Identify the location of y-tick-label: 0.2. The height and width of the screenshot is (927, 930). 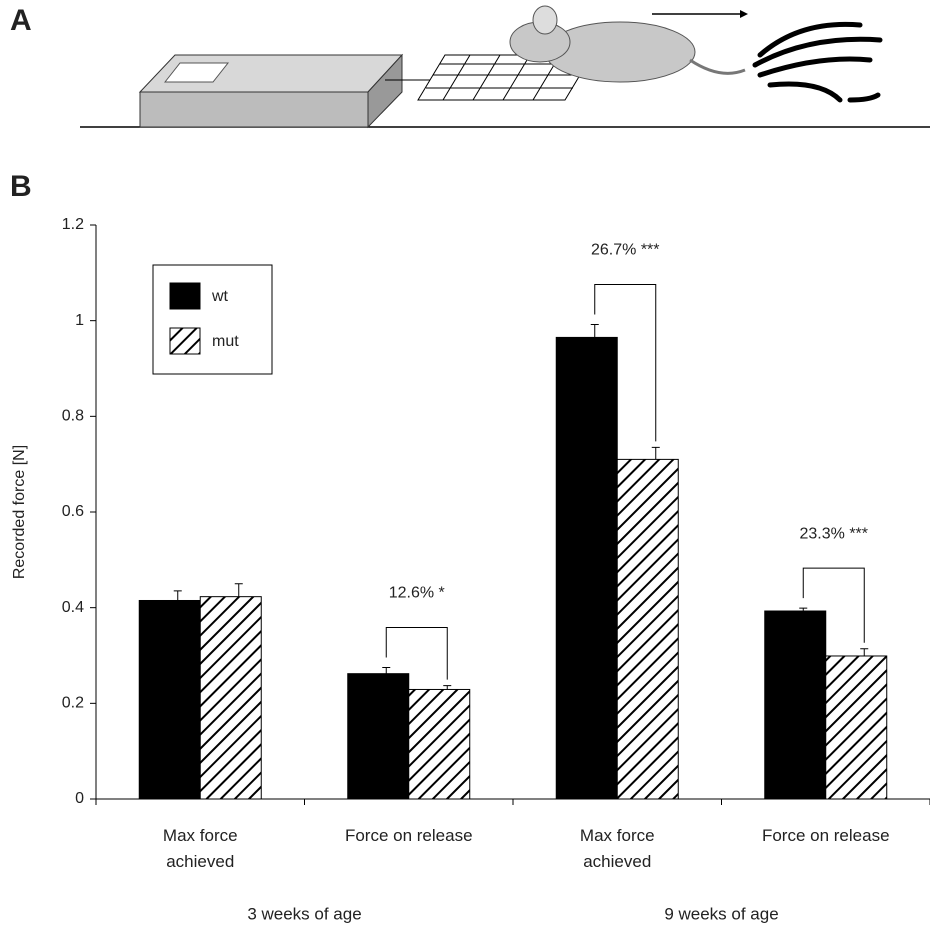
(73, 703).